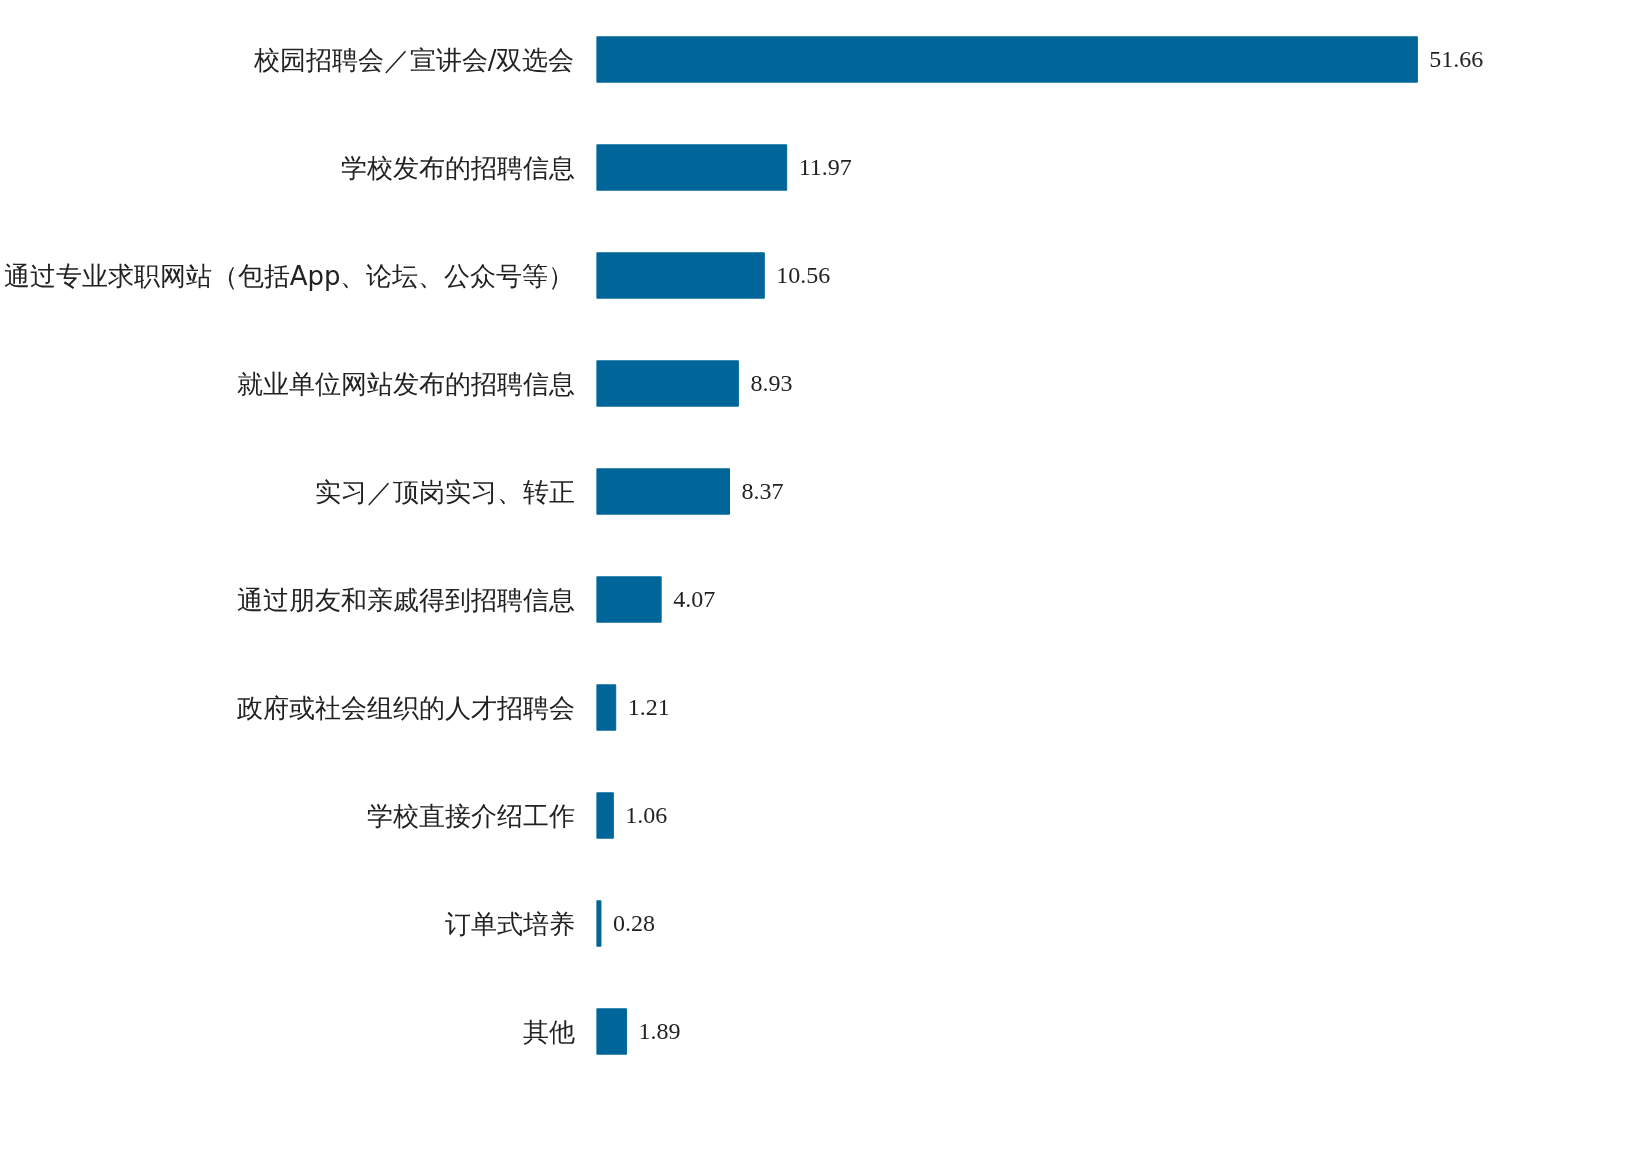  Describe the element at coordinates (659, 1031) in the screenshot. I see `data-label: 1.89` at that location.